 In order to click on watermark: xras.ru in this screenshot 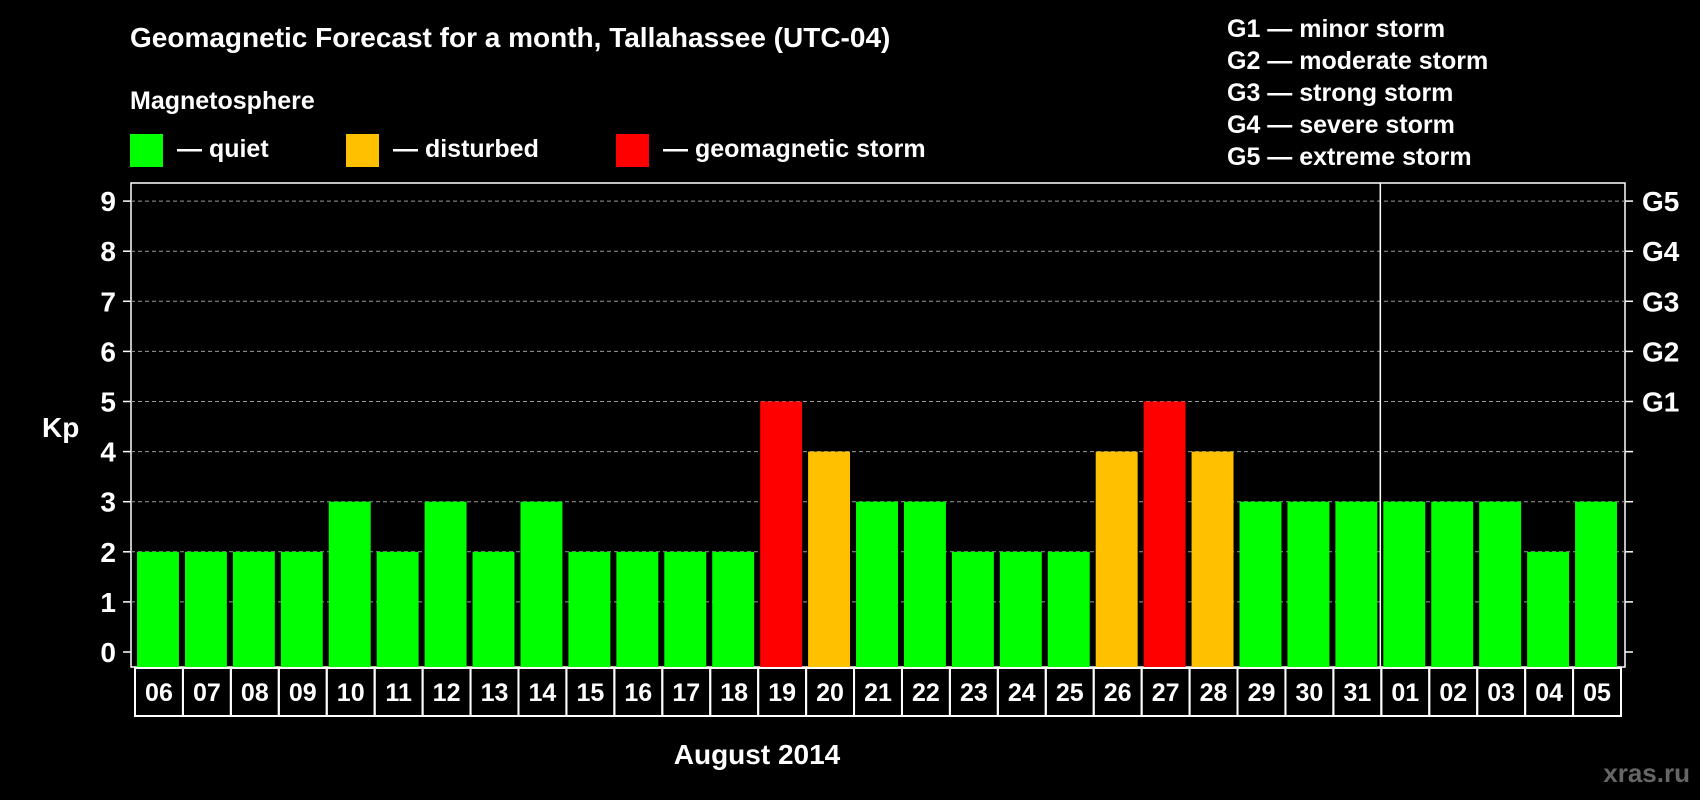, I will do `click(1646, 773)`.